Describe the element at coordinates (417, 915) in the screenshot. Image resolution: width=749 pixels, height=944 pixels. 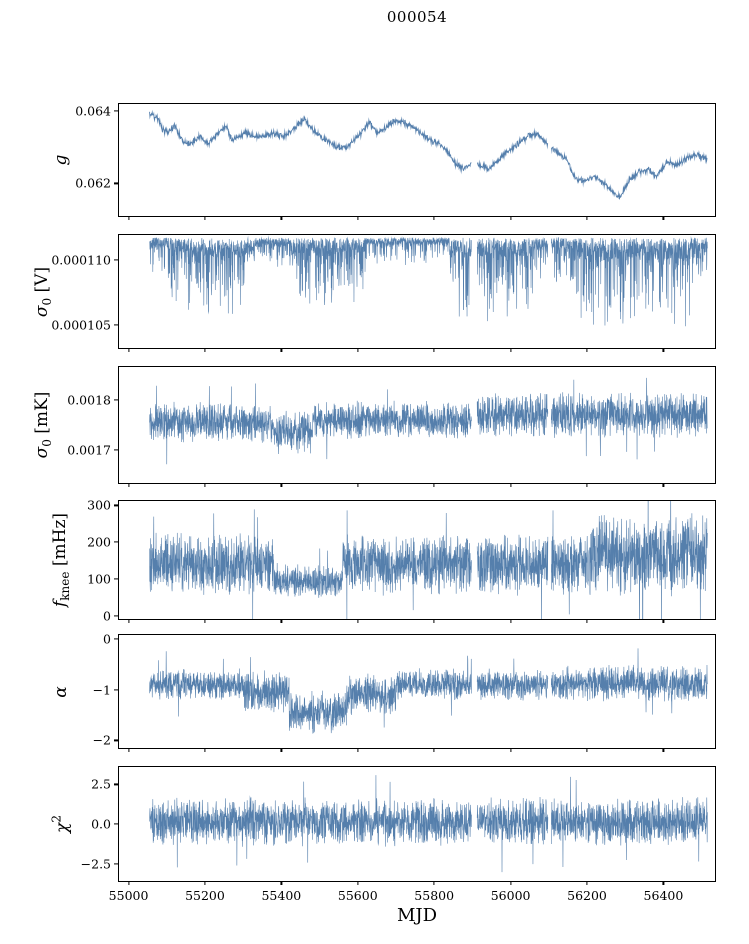
I see `x-axis-label: MJD` at that location.